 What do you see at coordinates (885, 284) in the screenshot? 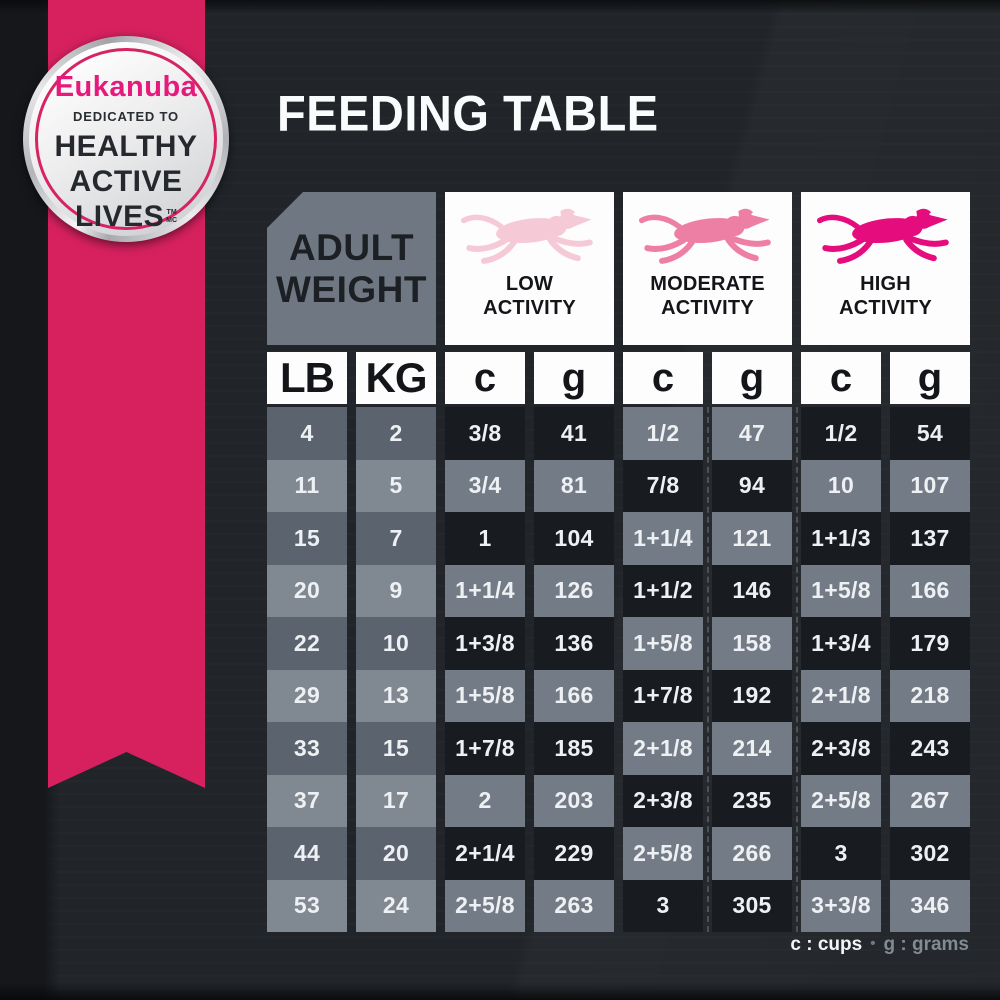
I see `high-activity-line1: HIGH` at bounding box center [885, 284].